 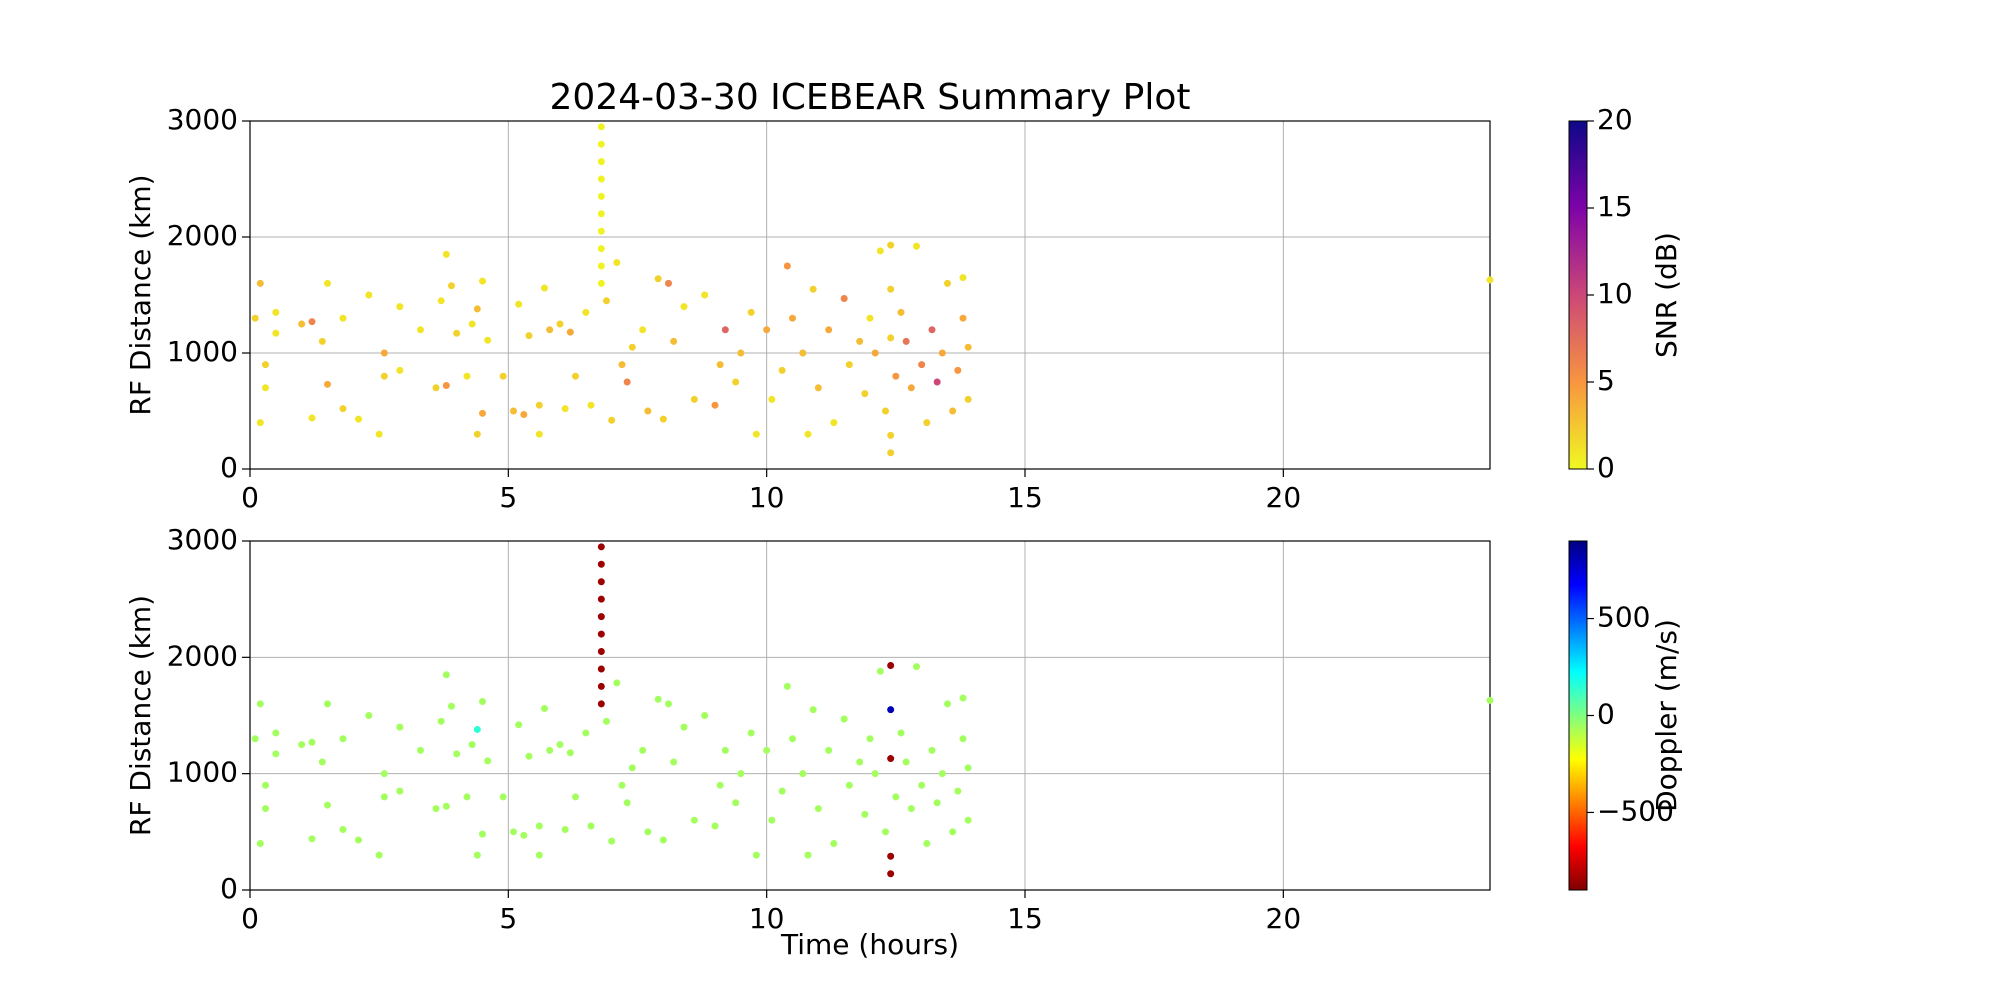 I want to click on x-tick-label: 20, so click(x=1284, y=497).